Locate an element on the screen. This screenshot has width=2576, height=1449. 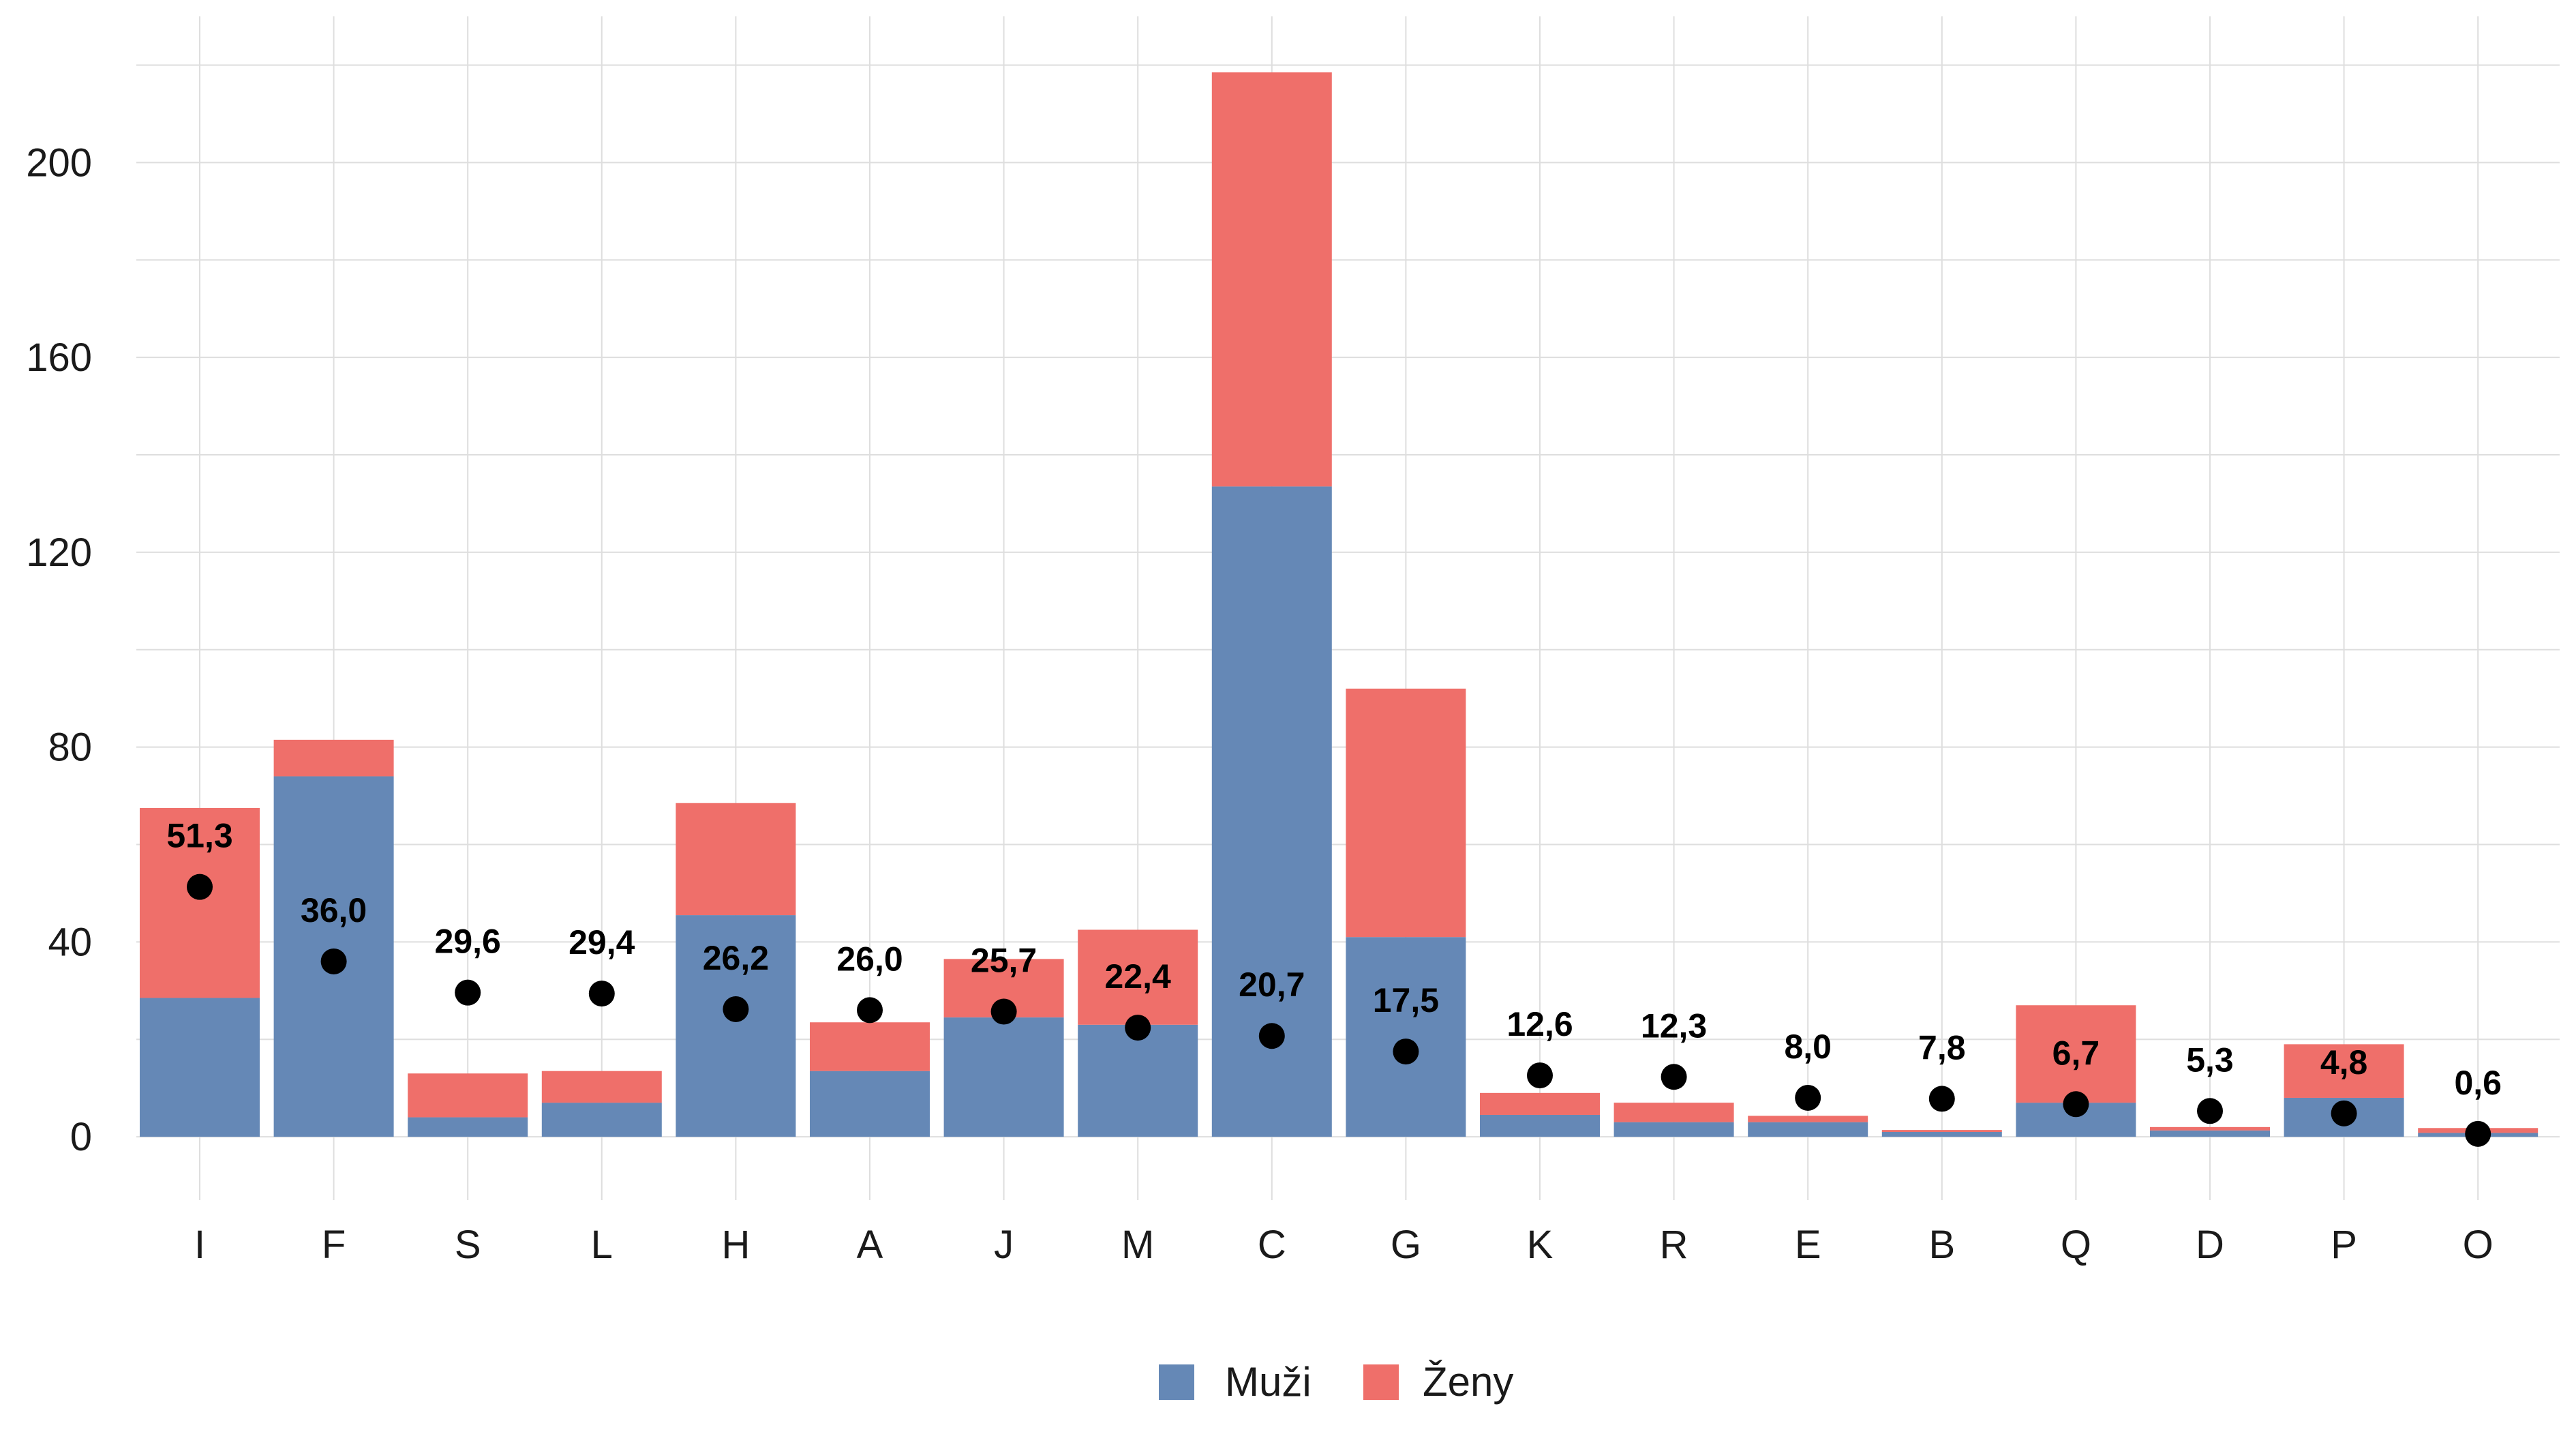
data-label: 51,3 is located at coordinates (199, 836).